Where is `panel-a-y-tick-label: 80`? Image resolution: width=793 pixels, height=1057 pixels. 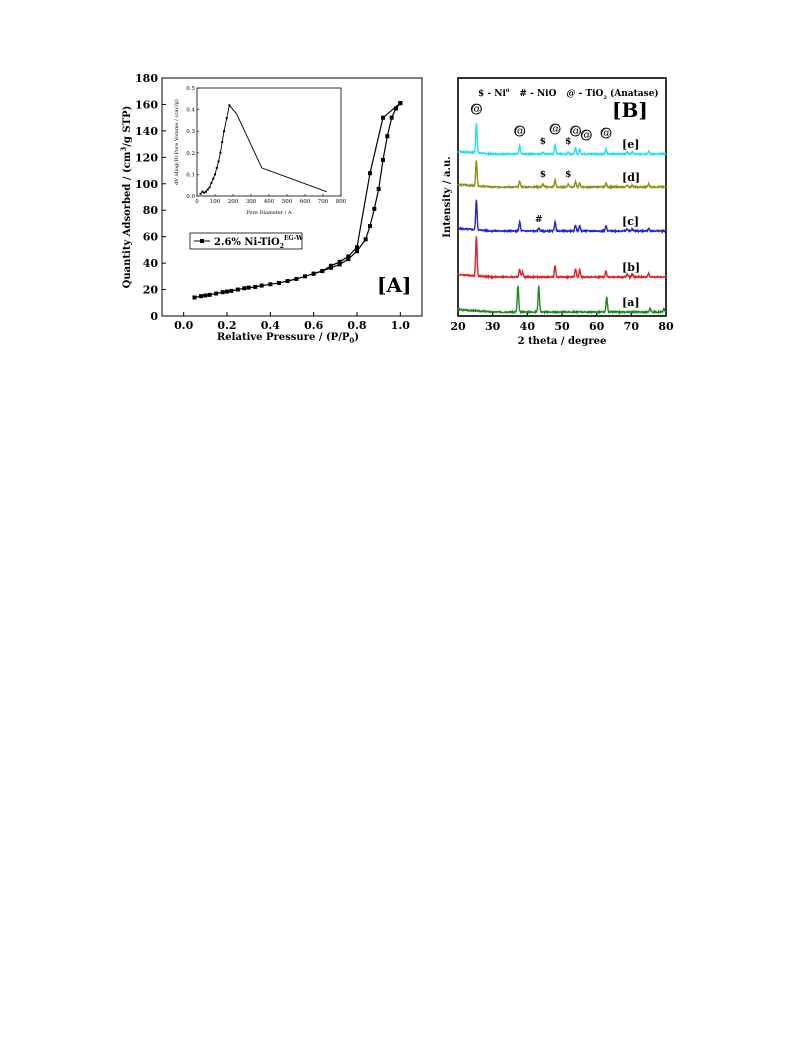 panel-a-y-tick-label: 80 is located at coordinates (151, 210).